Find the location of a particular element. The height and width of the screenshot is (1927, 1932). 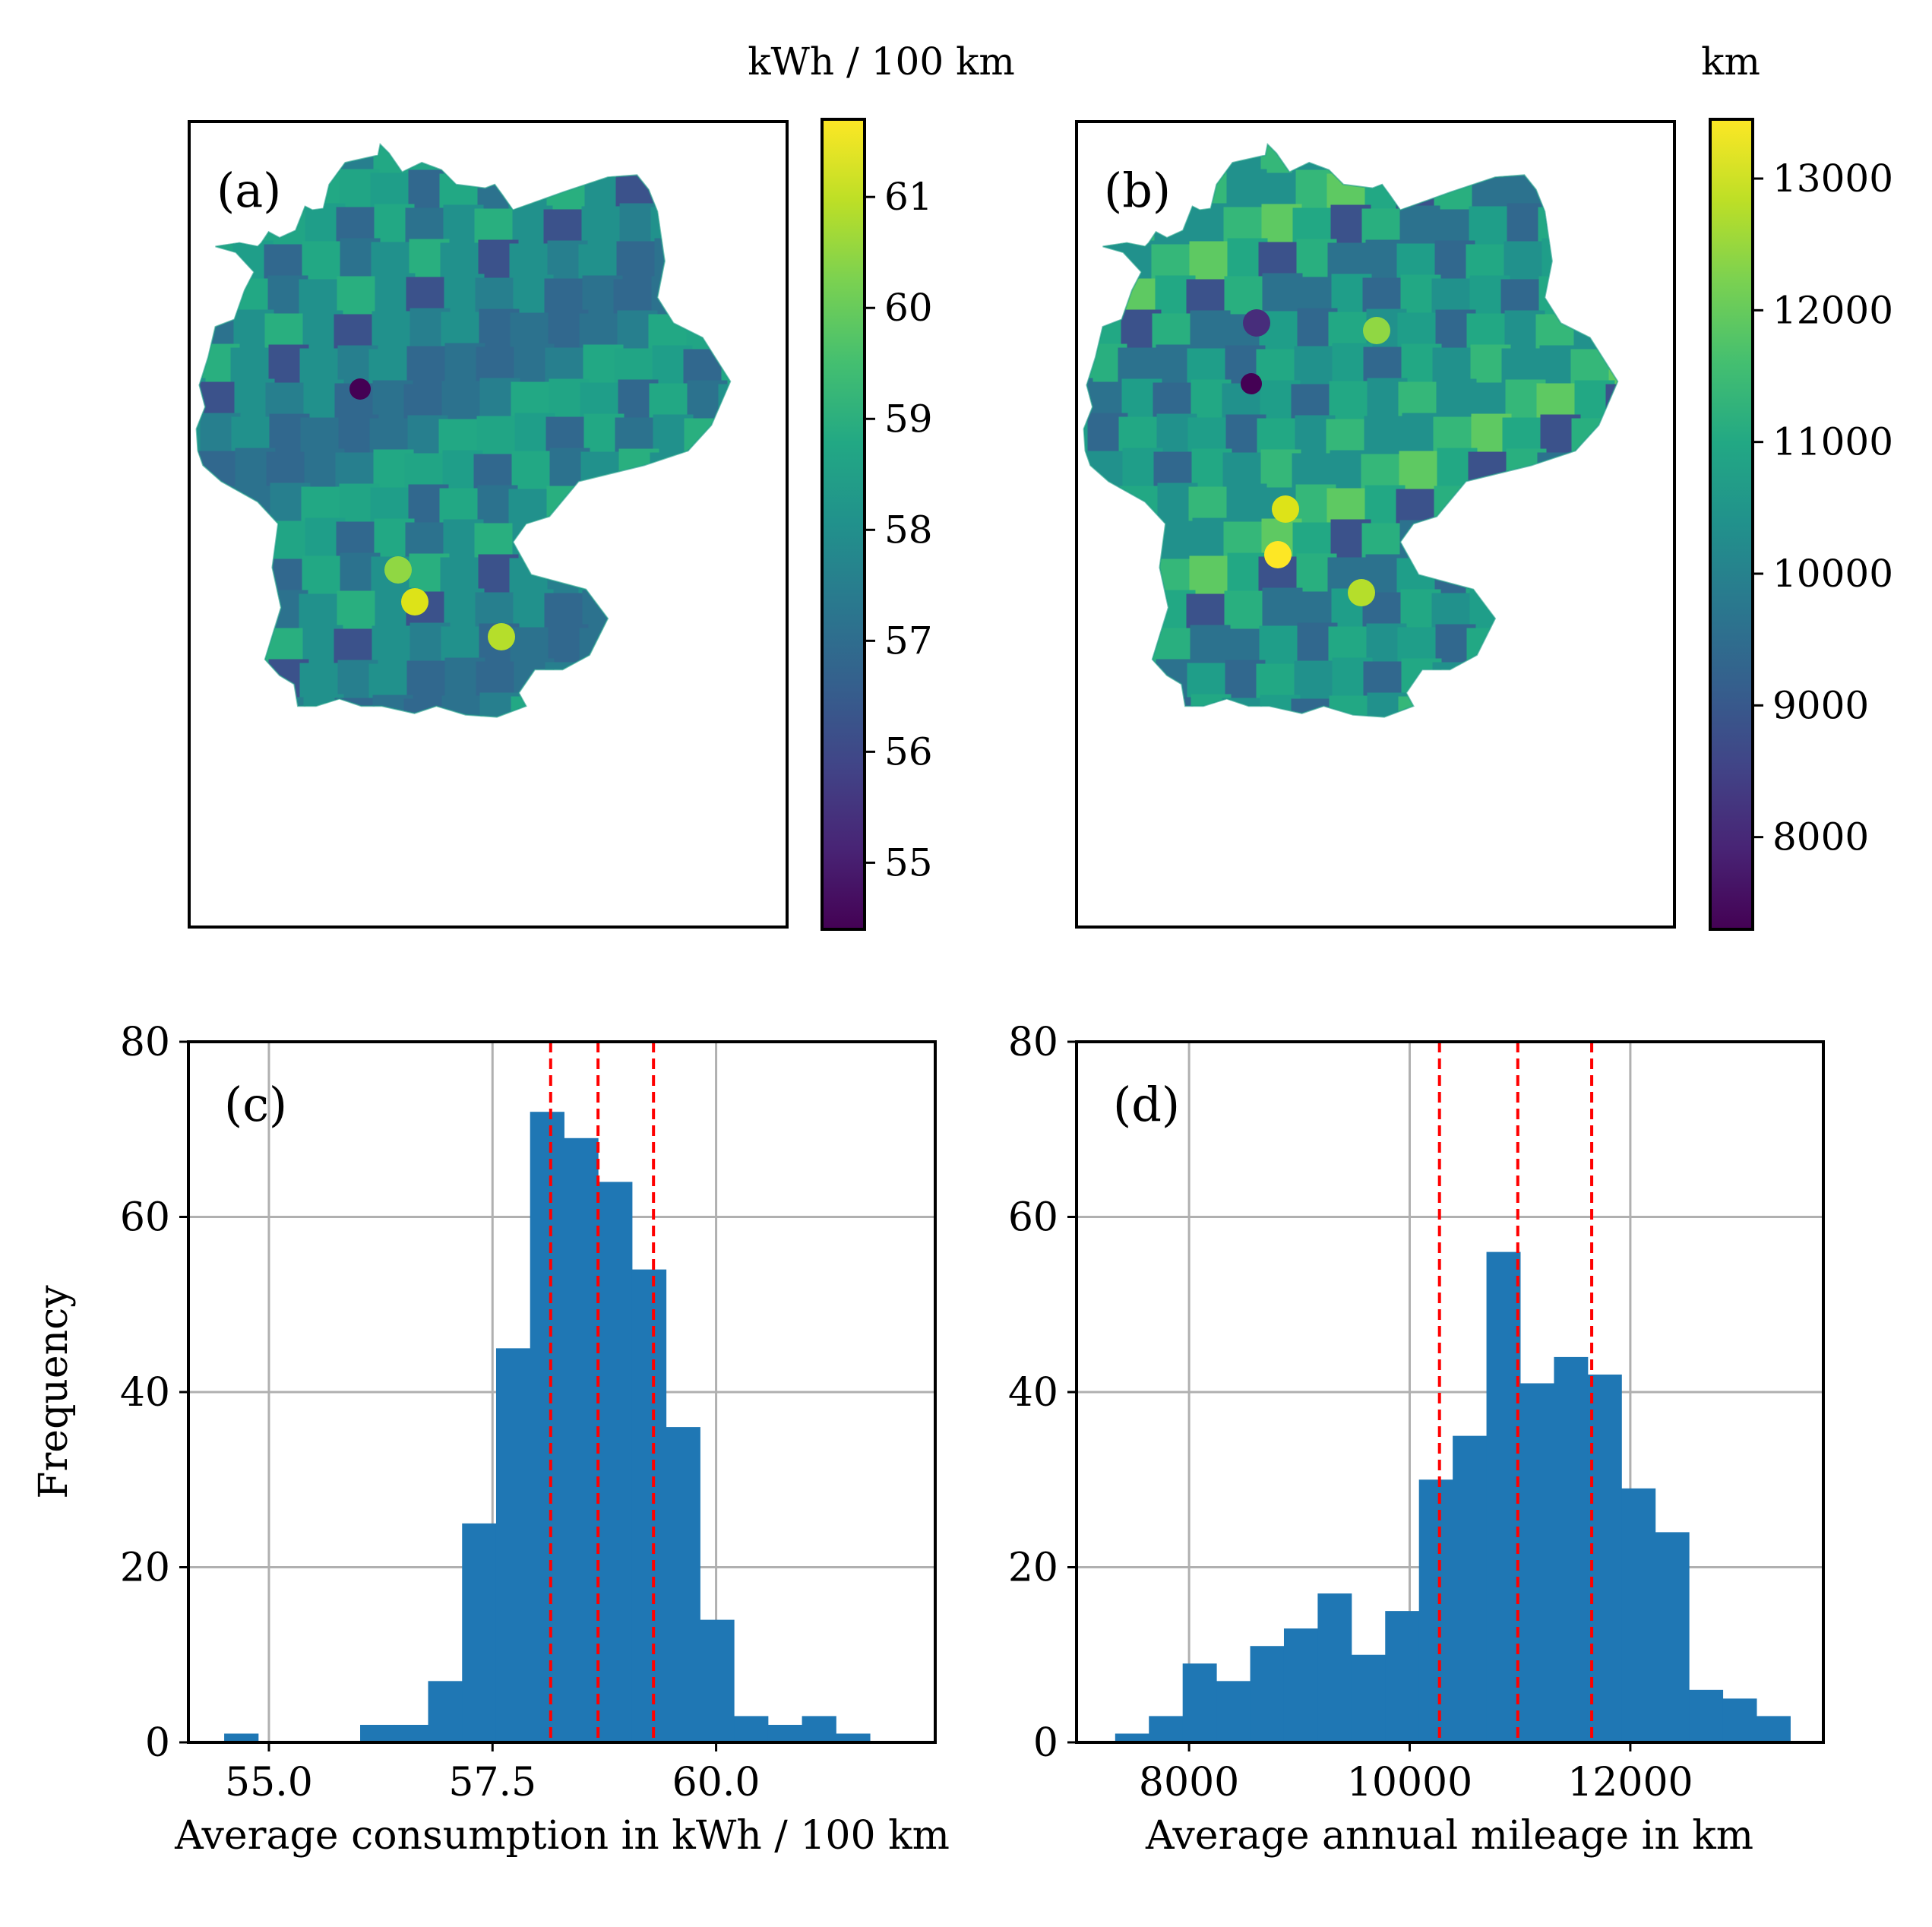

colorbar-tick-label-0-6: 61 is located at coordinates (908, 197).